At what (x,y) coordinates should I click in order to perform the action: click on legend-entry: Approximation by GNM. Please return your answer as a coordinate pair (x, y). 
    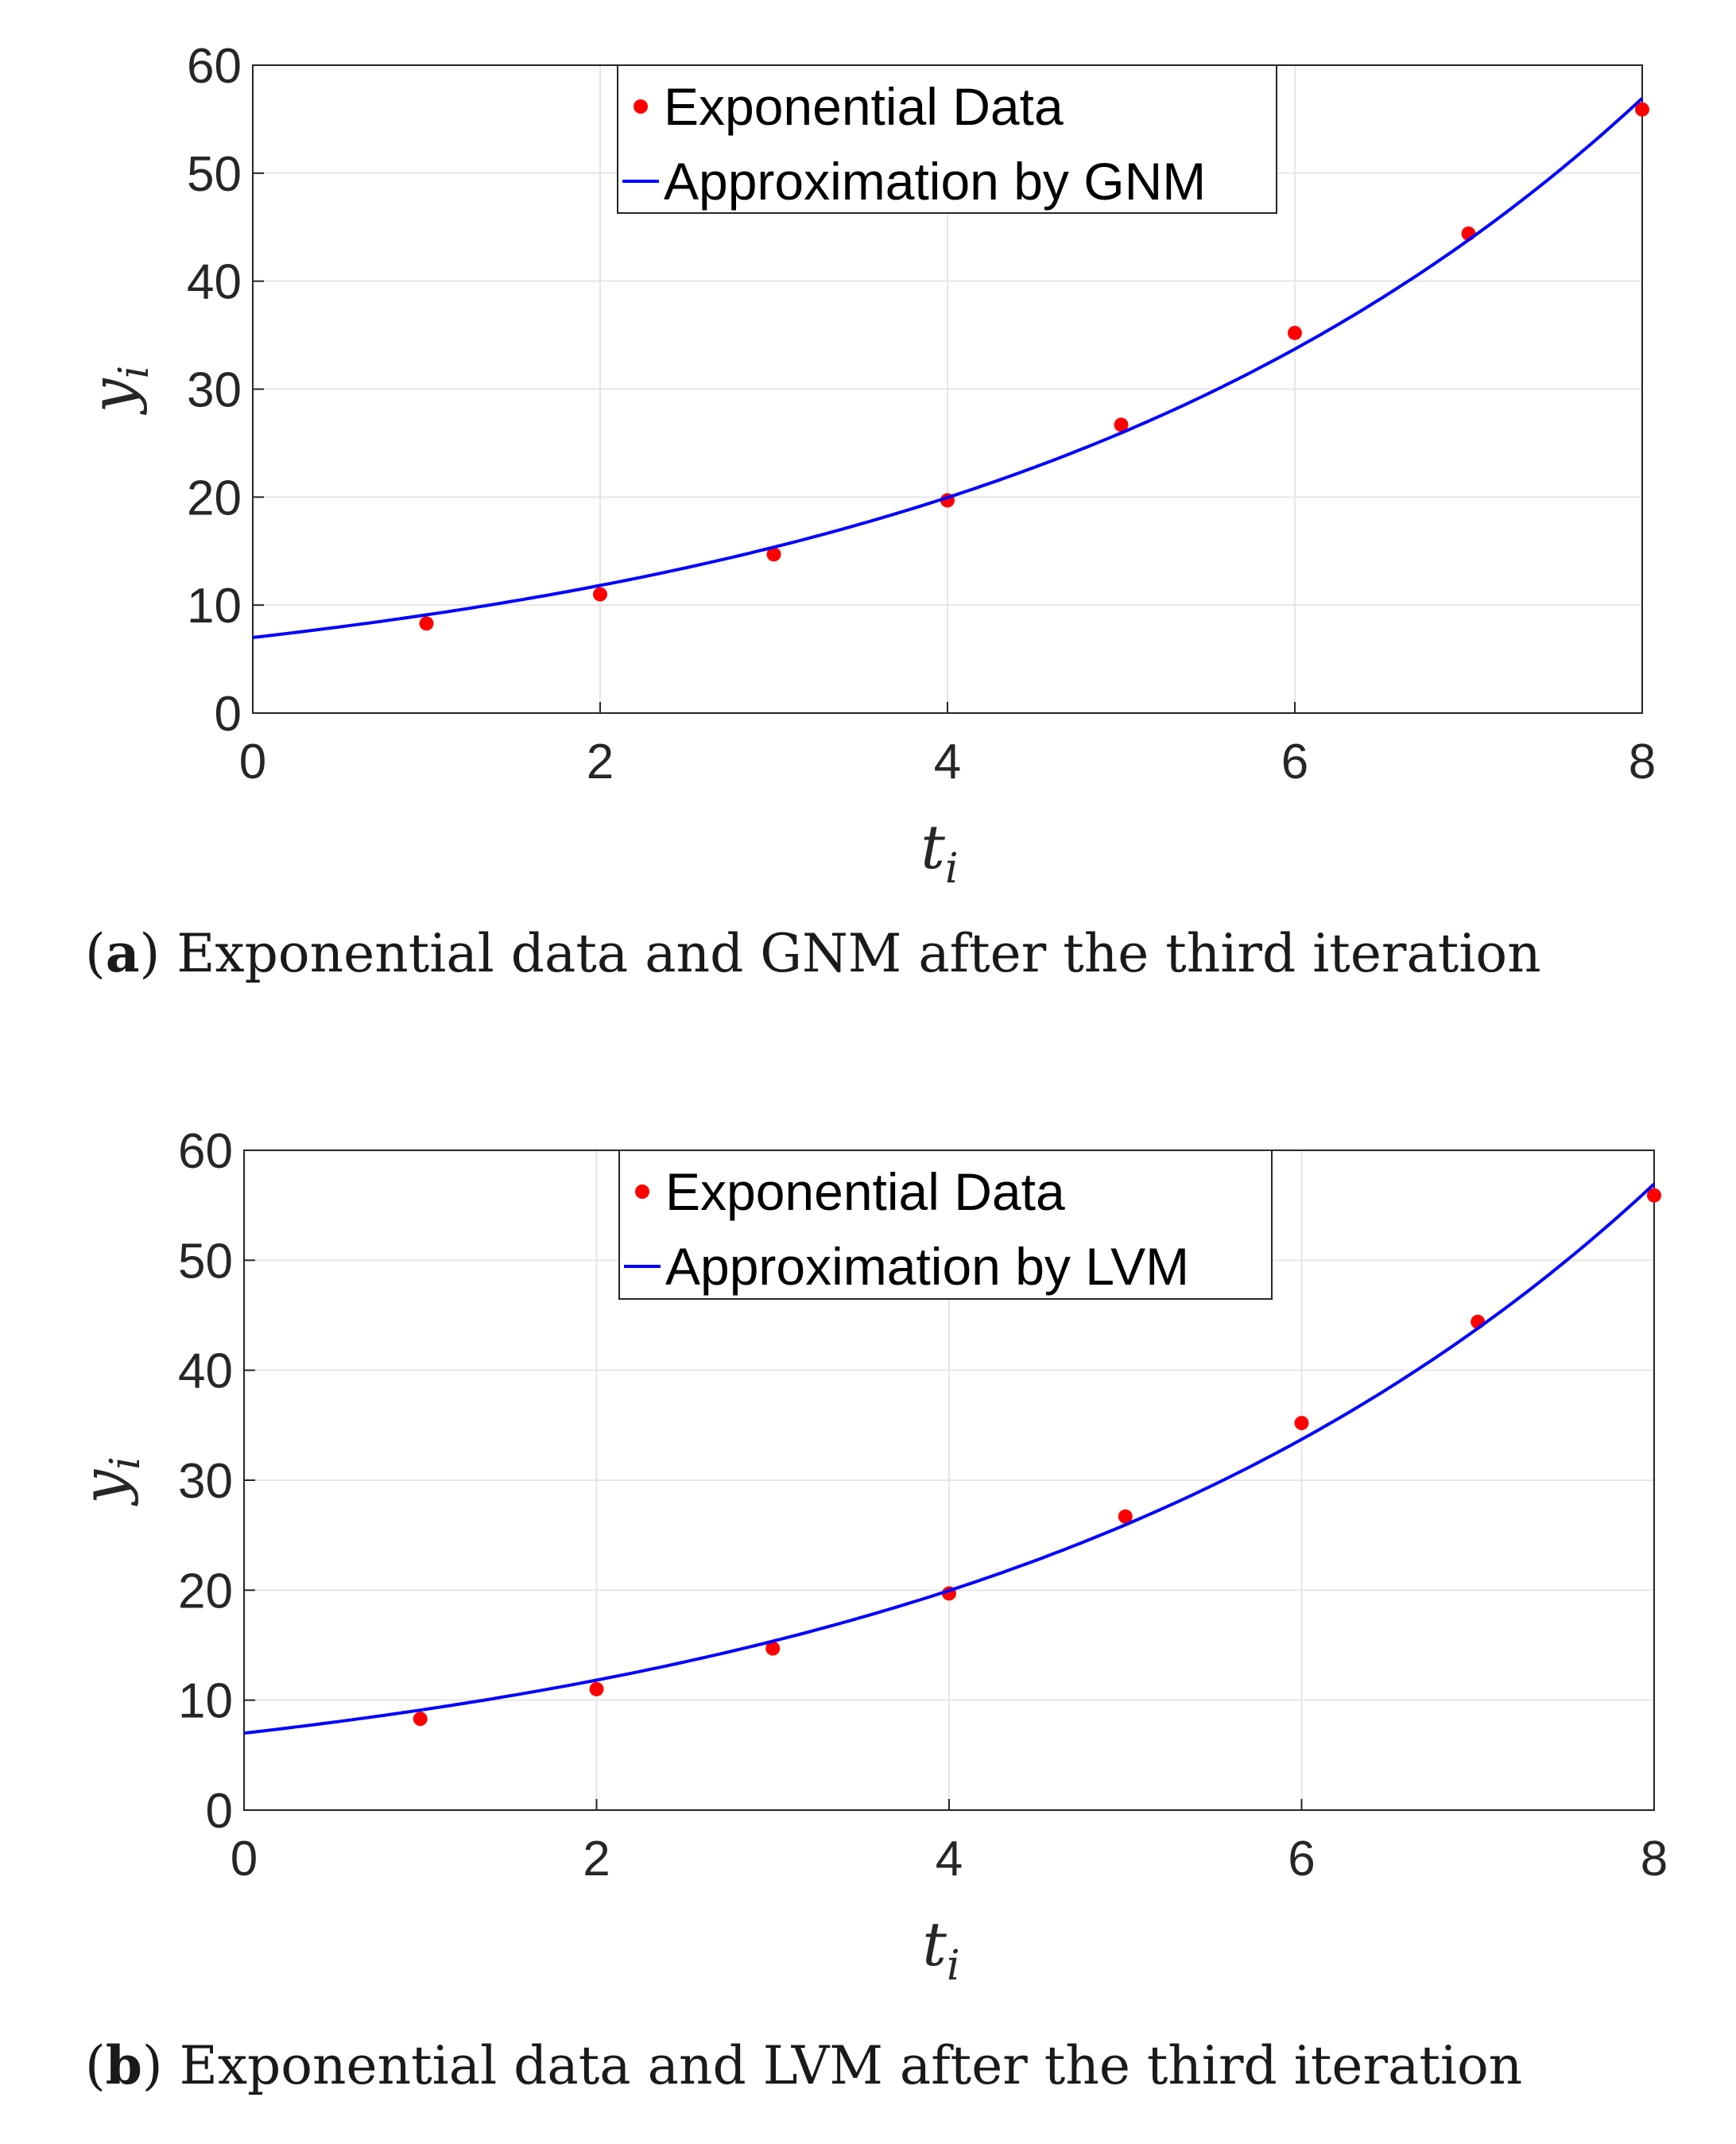
    Looking at the image, I should click on (935, 181).